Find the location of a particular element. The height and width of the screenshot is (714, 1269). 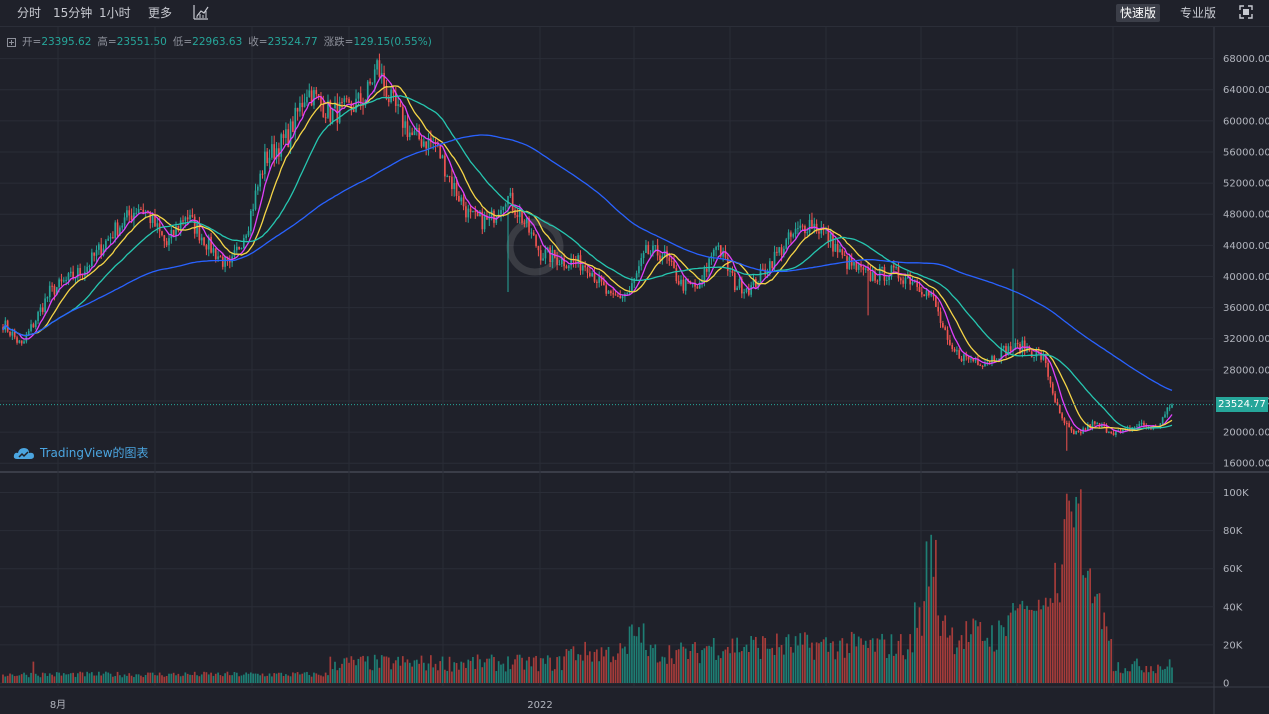

close-value: 23524.77 is located at coordinates (292, 42).